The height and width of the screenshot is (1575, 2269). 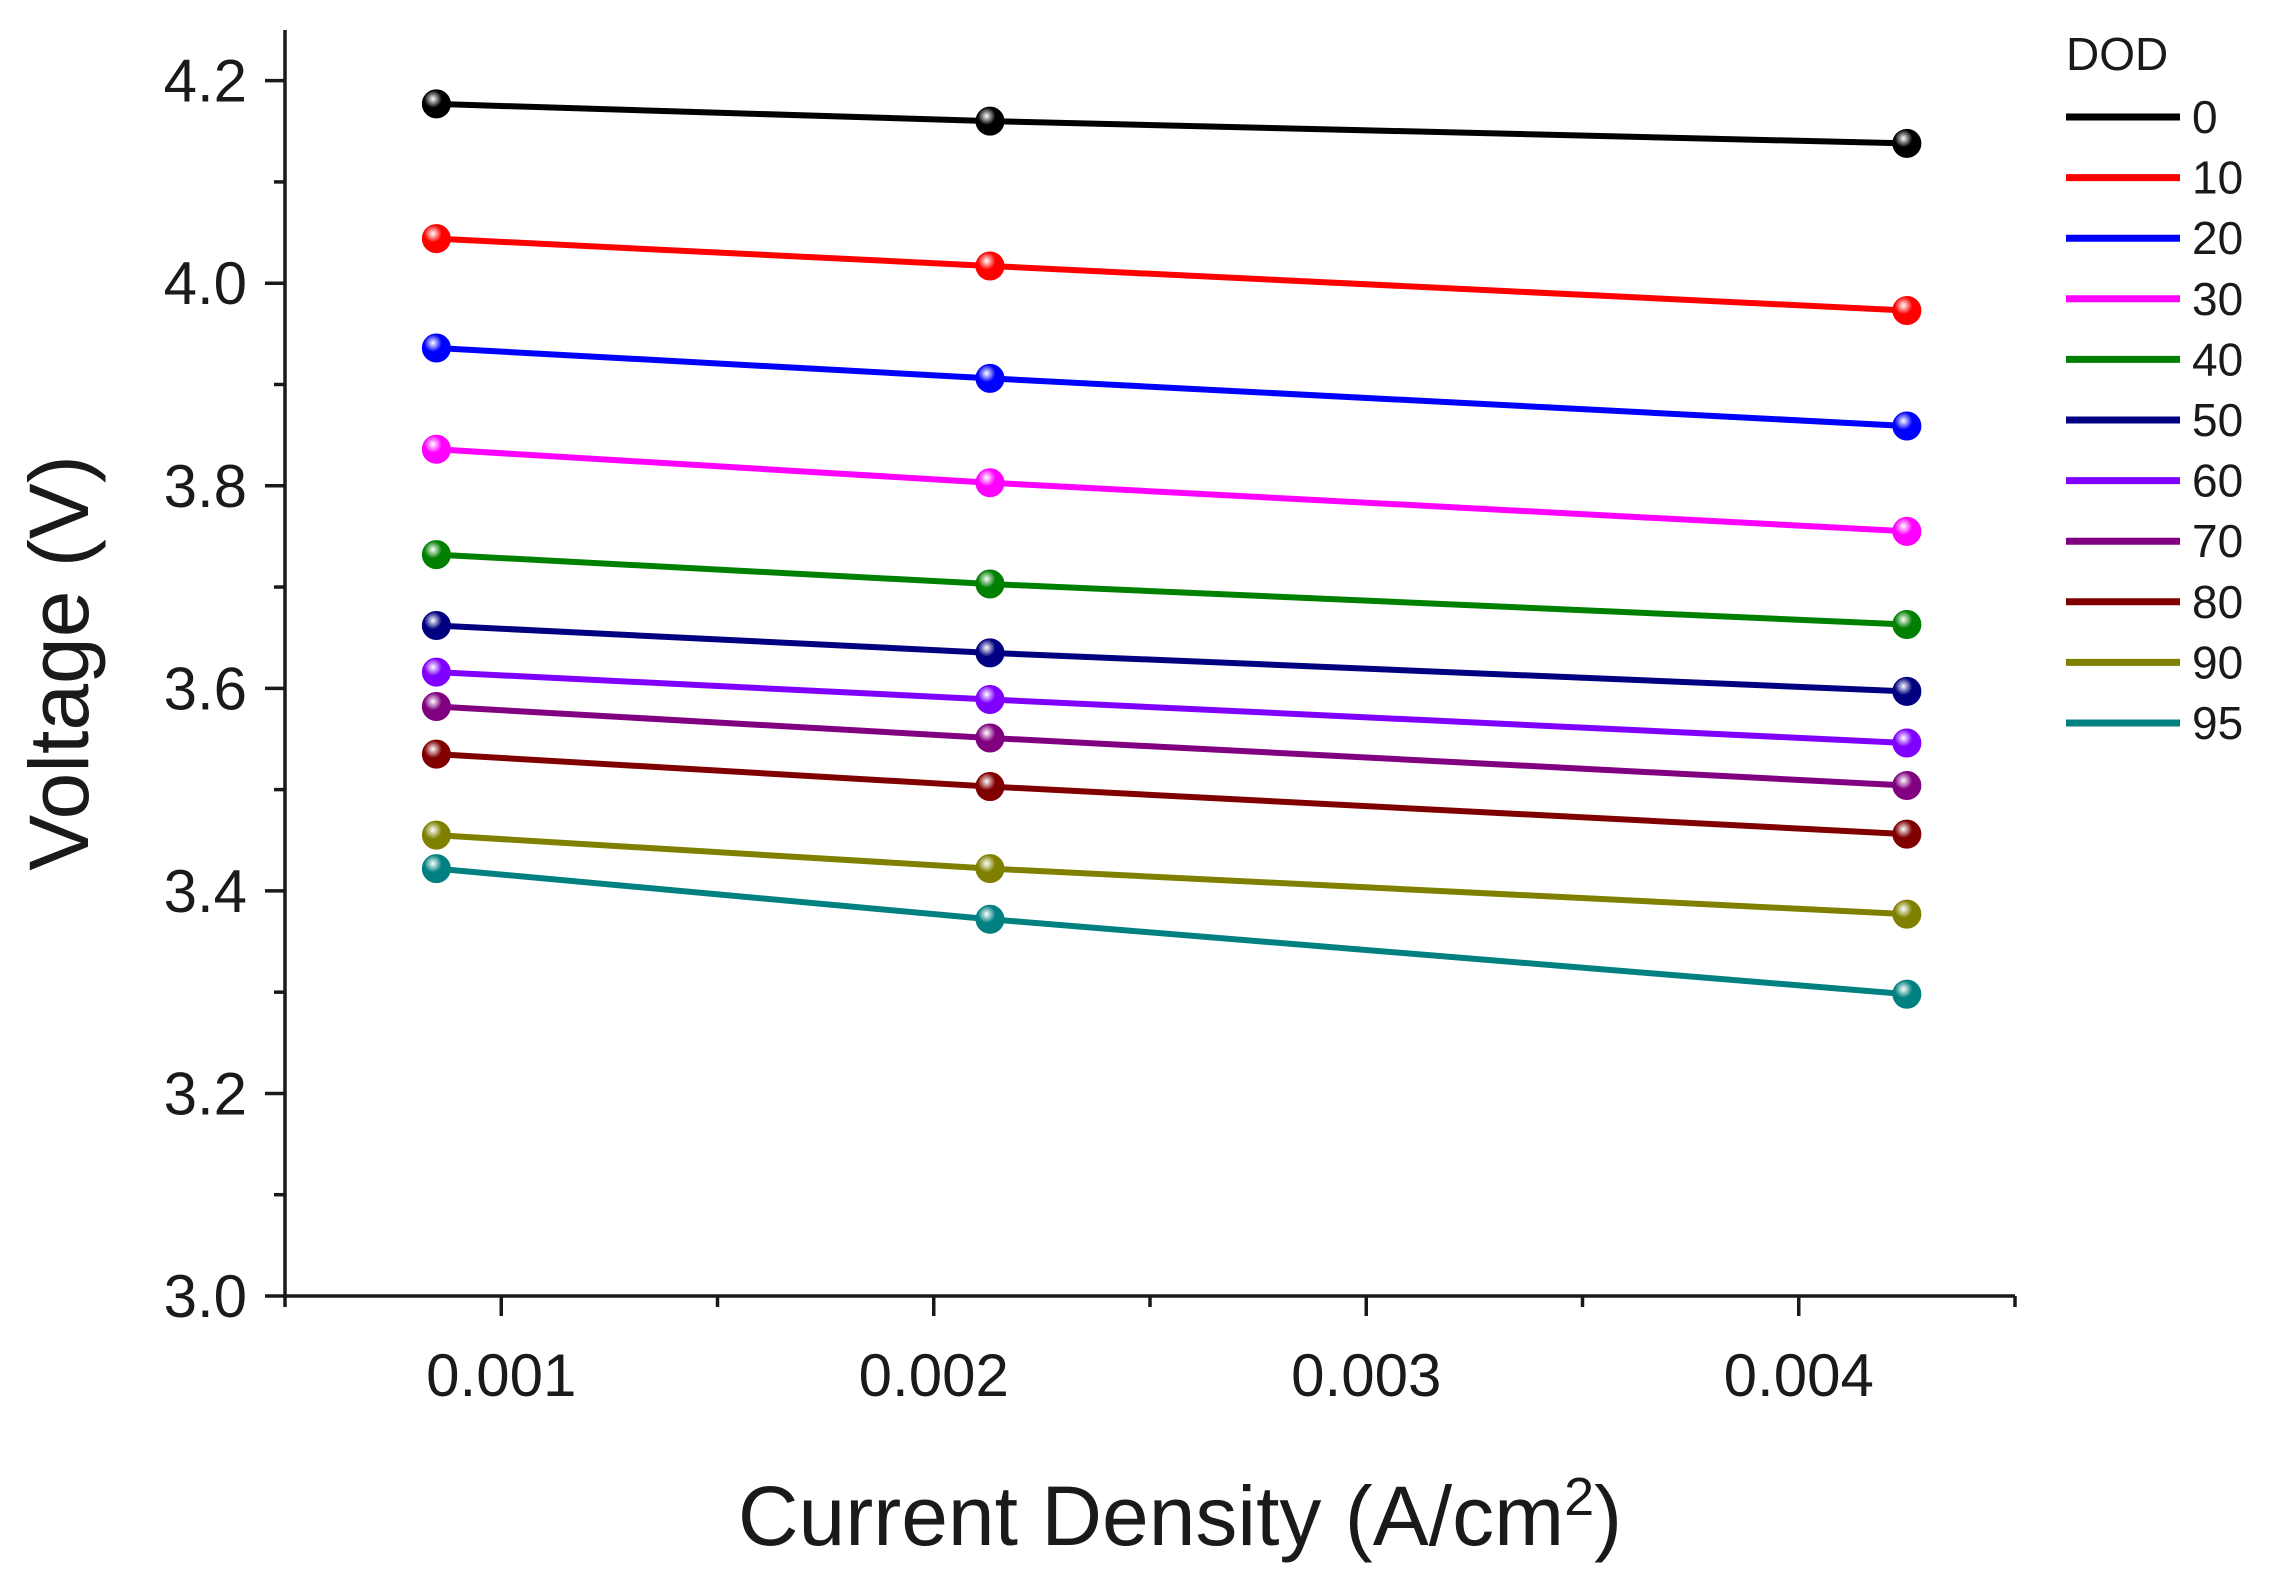 I want to click on y-axis-ticks: 3.0 3.2 3.4 3.6 3.8 4.0 4.2, so click(x=224, y=689).